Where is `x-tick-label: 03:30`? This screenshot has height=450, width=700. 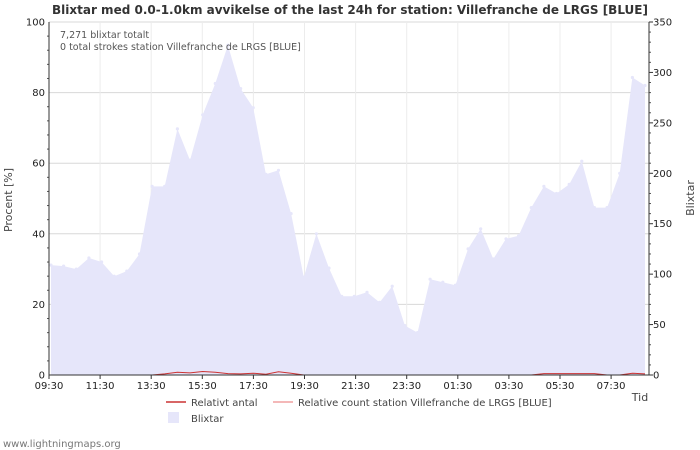
x-tick-label: 03:30 is located at coordinates (508, 386).